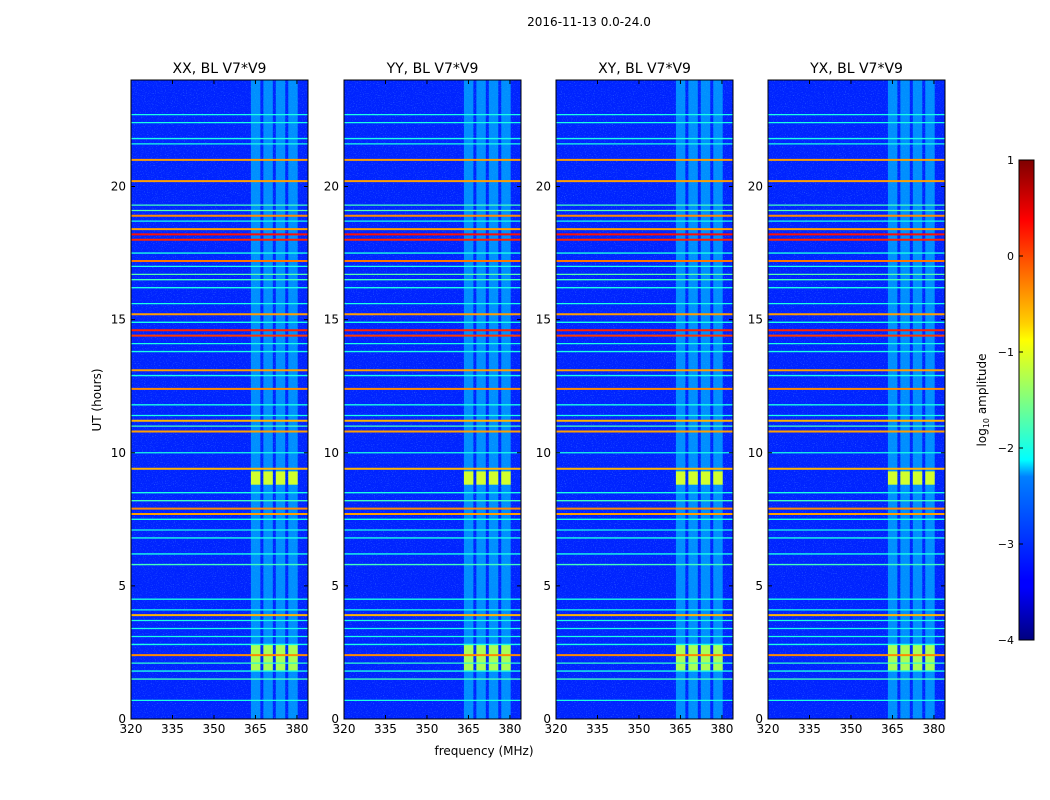  What do you see at coordinates (589, 22) in the screenshot?
I see `figure-suptitle: 2016-11-13 0.0-24.0` at bounding box center [589, 22].